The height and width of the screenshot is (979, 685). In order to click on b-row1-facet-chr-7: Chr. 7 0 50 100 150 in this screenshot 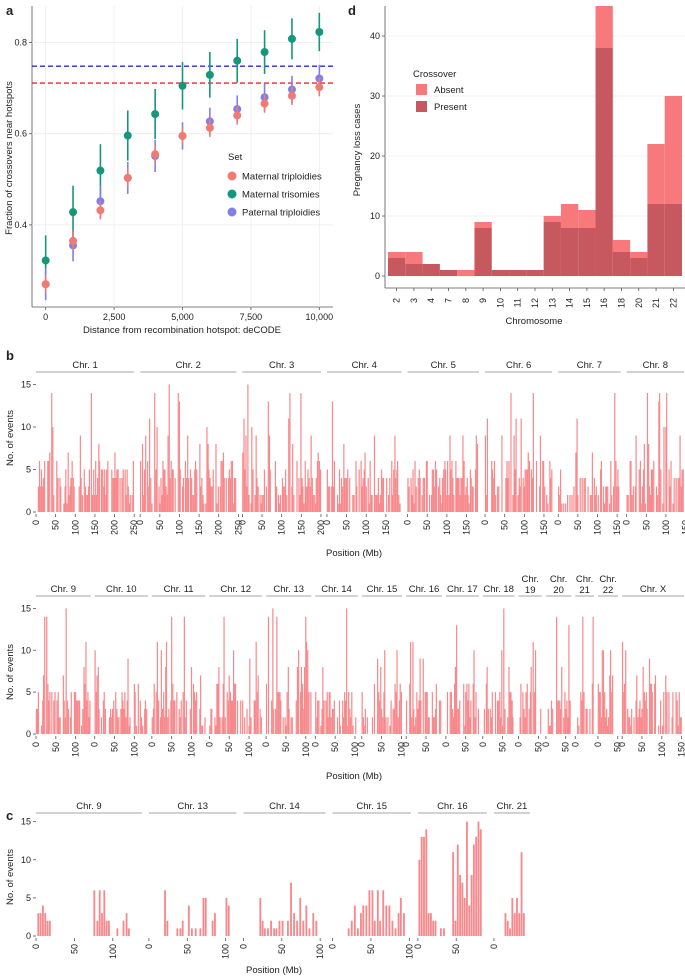, I will do `click(587, 447)`.